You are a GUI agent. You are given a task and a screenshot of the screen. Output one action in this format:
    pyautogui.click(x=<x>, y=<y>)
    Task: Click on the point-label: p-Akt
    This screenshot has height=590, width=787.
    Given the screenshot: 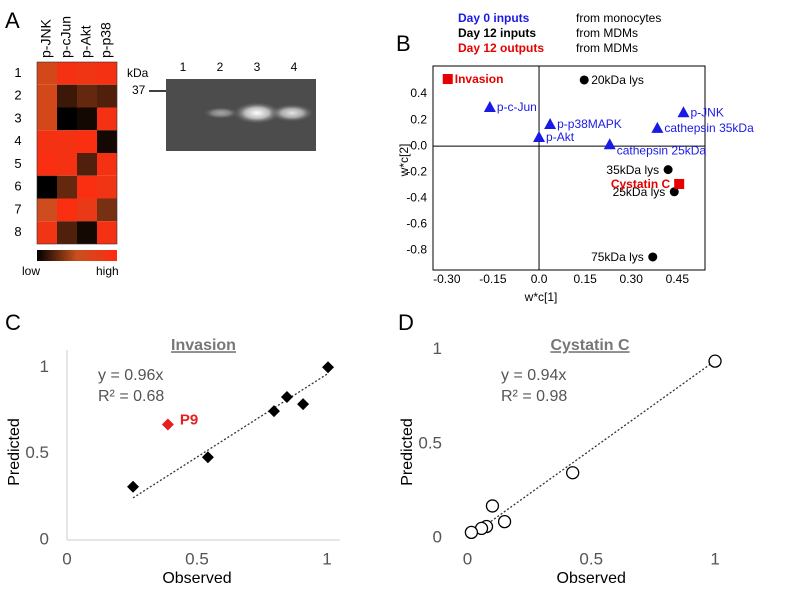 What is the action you would take?
    pyautogui.click(x=560, y=137)
    